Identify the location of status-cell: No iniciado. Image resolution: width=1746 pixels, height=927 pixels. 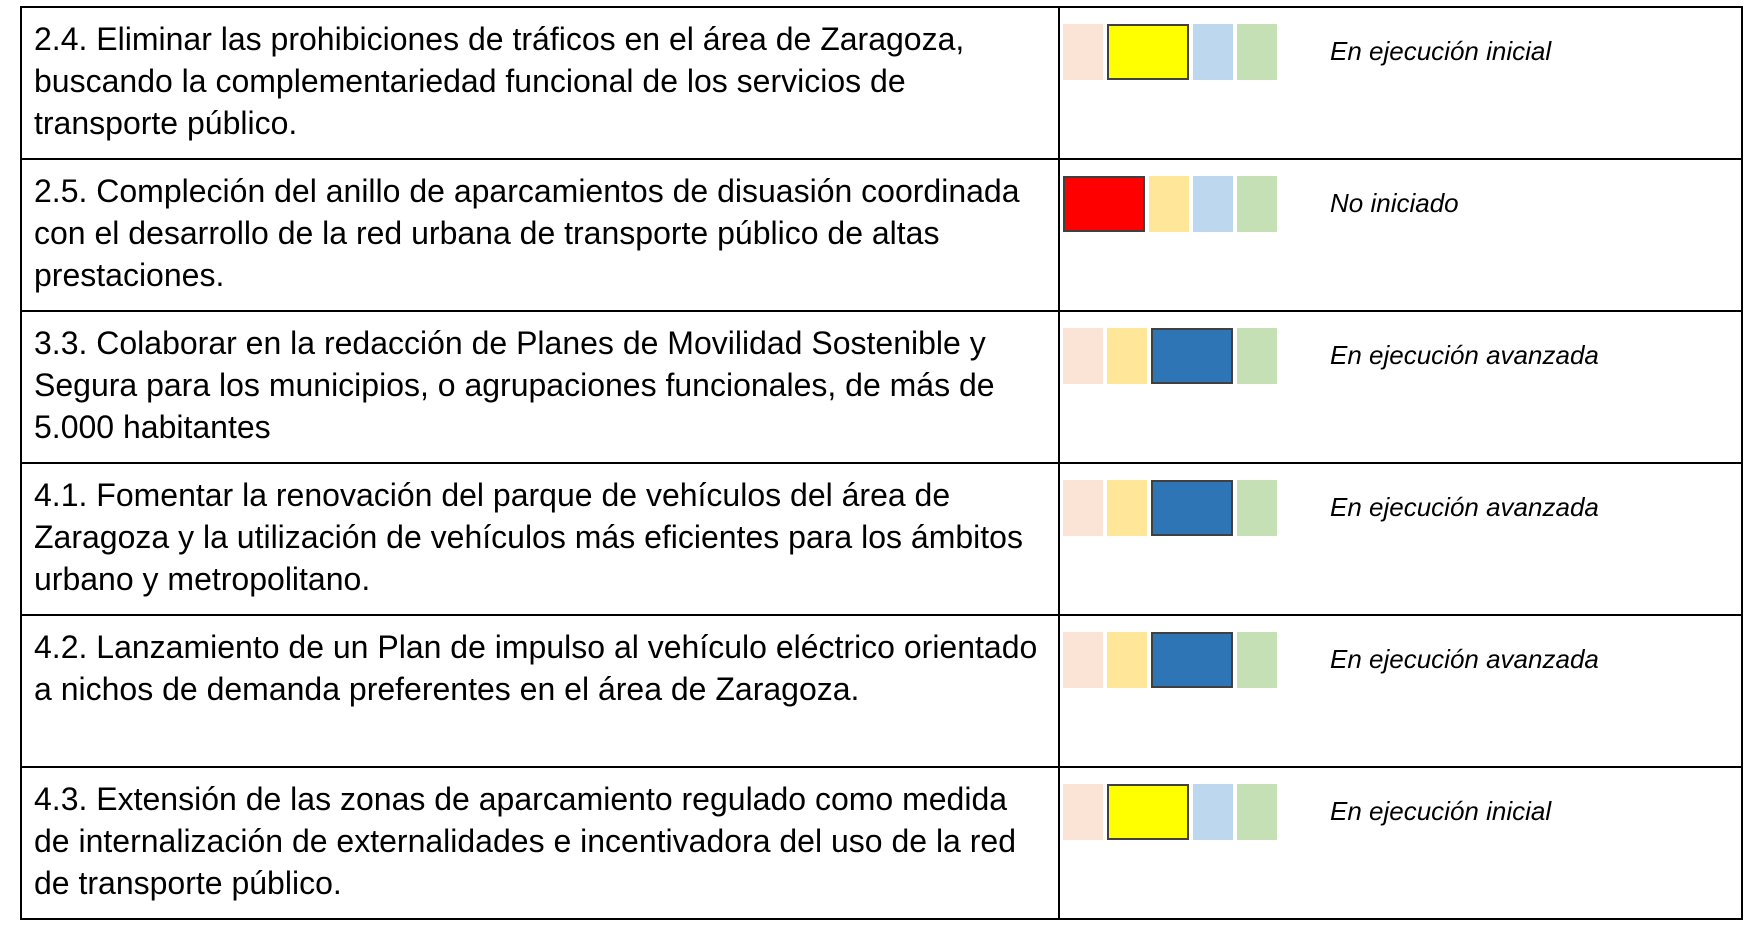
(1400, 235).